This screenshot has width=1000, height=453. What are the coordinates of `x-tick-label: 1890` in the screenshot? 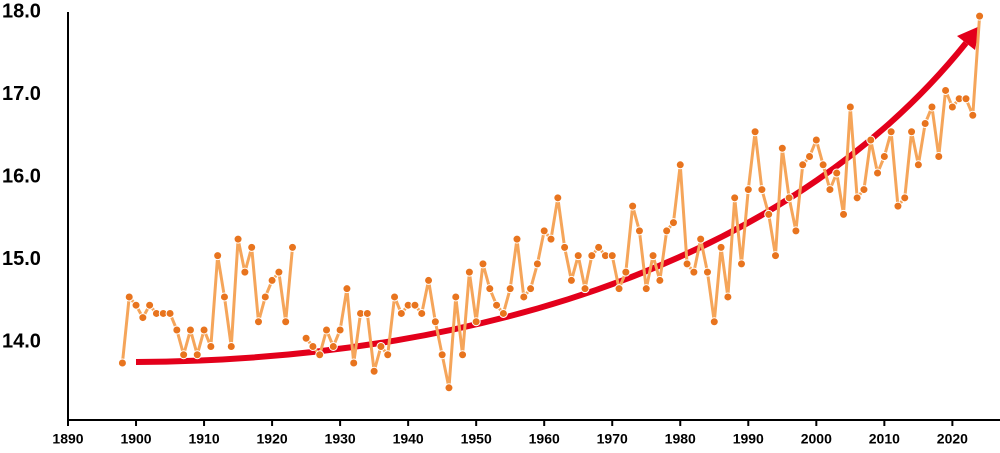 It's located at (67, 439).